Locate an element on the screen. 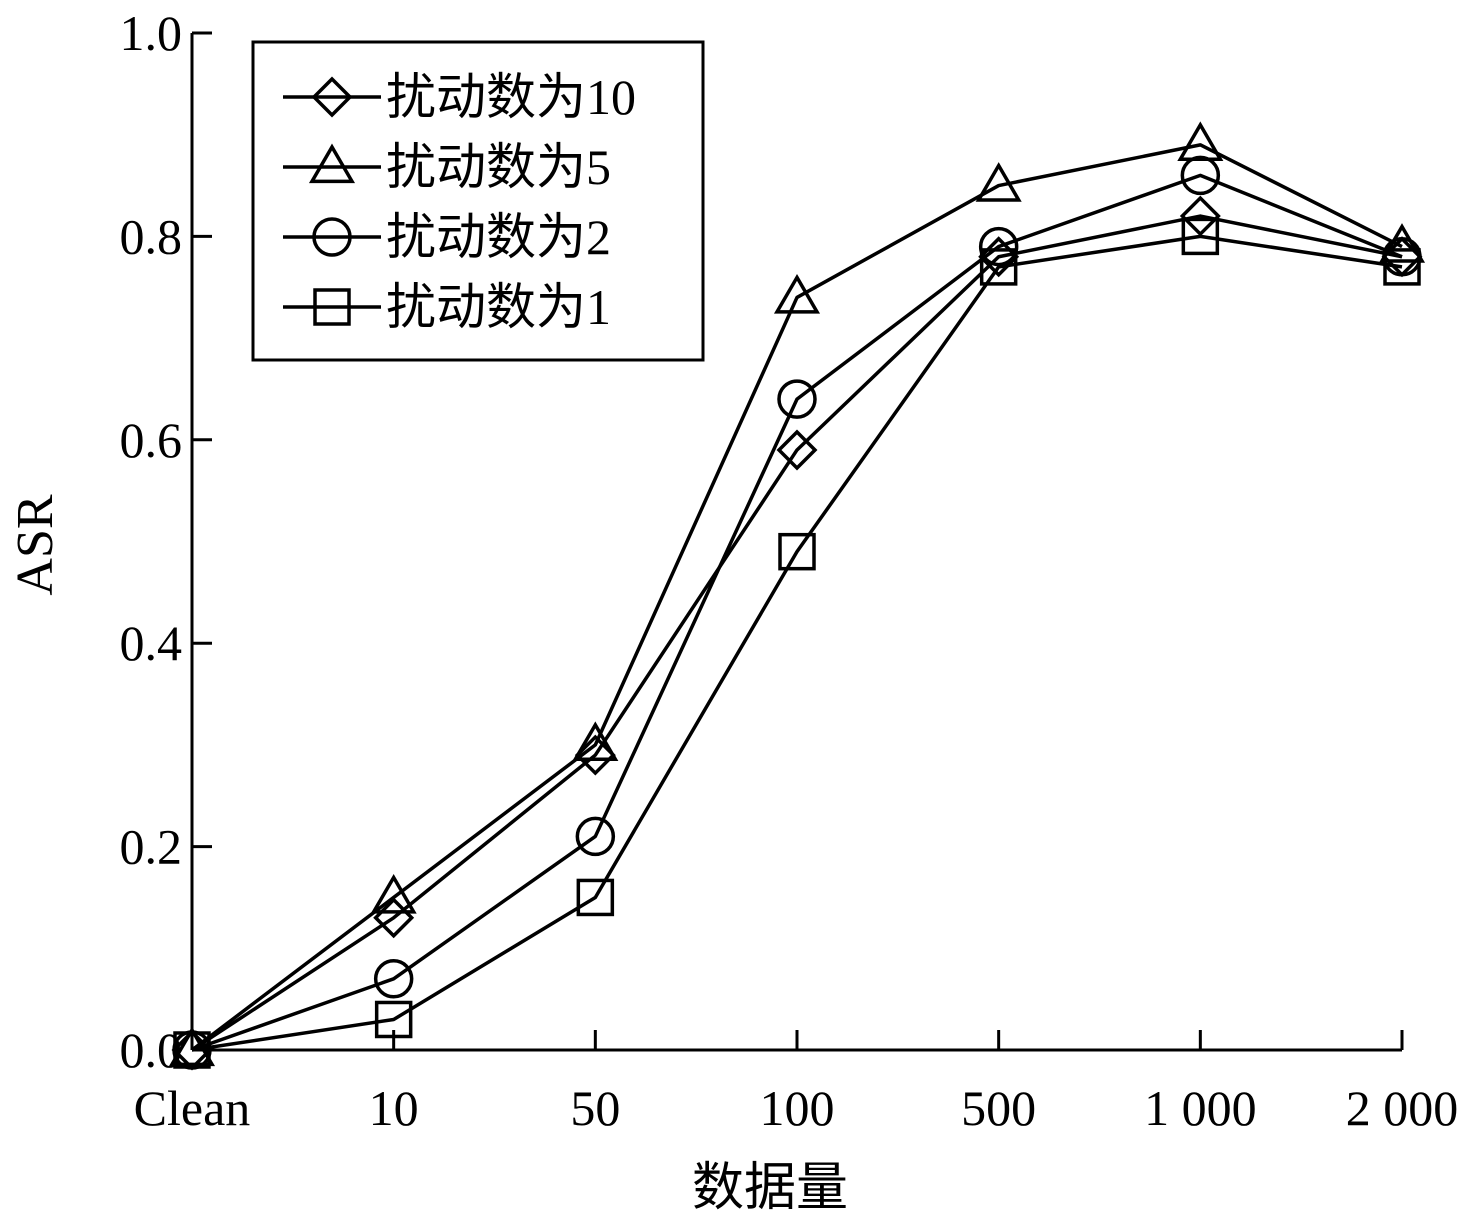 Image resolution: width=1467 pixels, height=1227 pixels. legend-item: 扰动数为1 is located at coordinates (447, 307).